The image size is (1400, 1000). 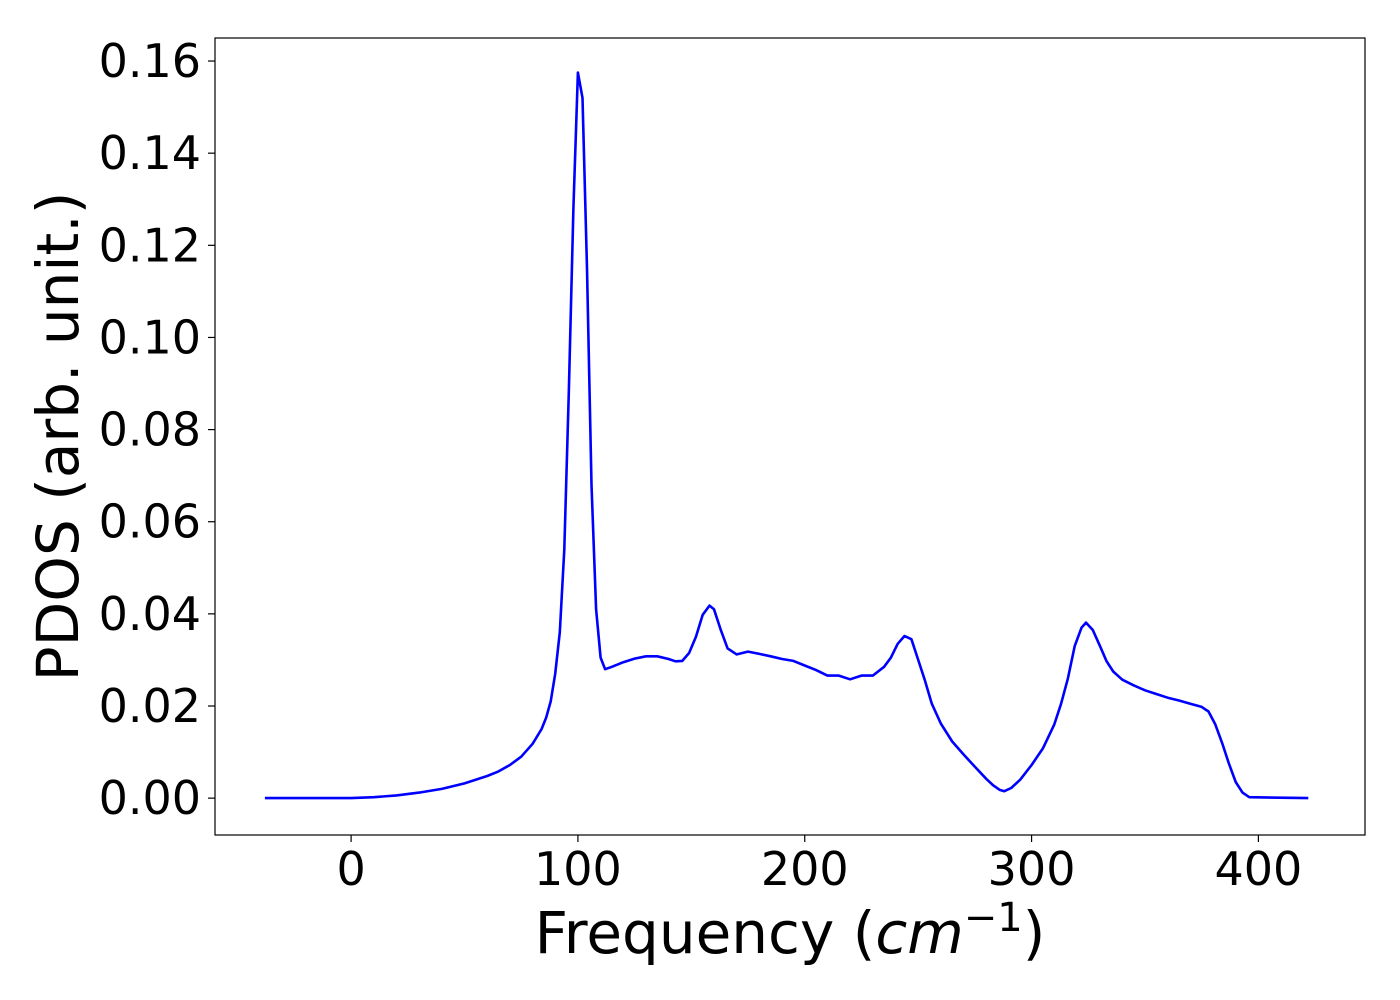 I want to click on x-tick-label: 200, so click(x=805, y=869).